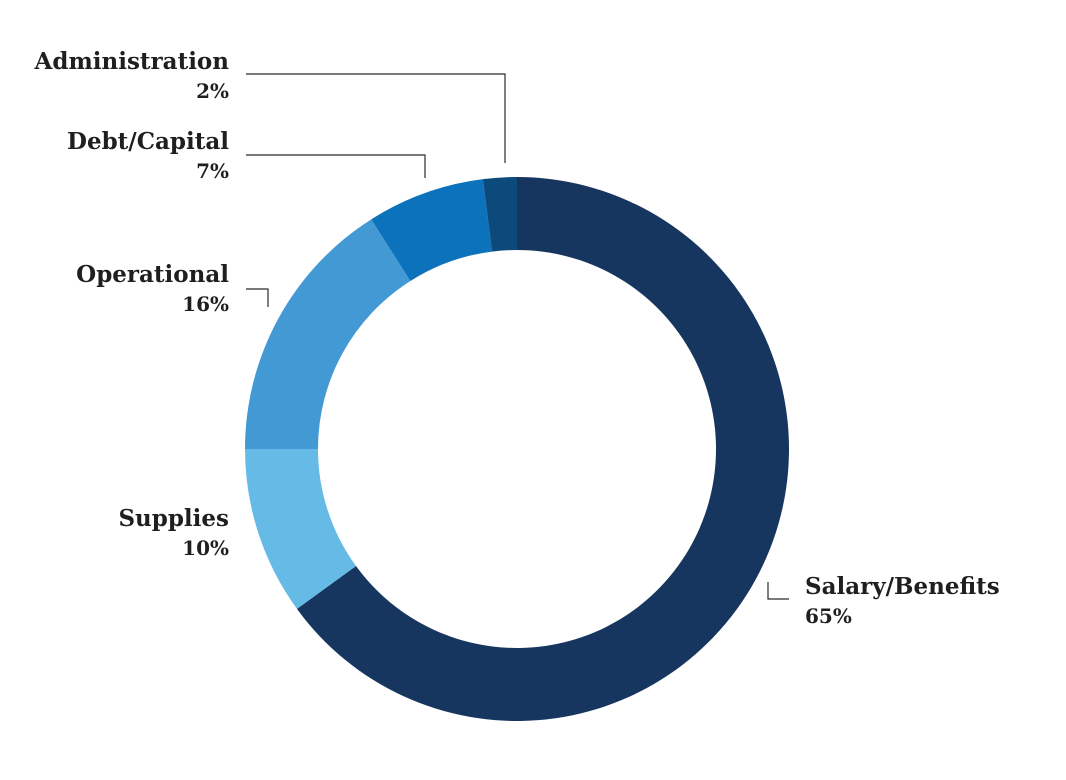 This screenshot has height=780, width=1066. What do you see at coordinates (828, 616) in the screenshot?
I see `value-label-salary-benefits: 65%` at bounding box center [828, 616].